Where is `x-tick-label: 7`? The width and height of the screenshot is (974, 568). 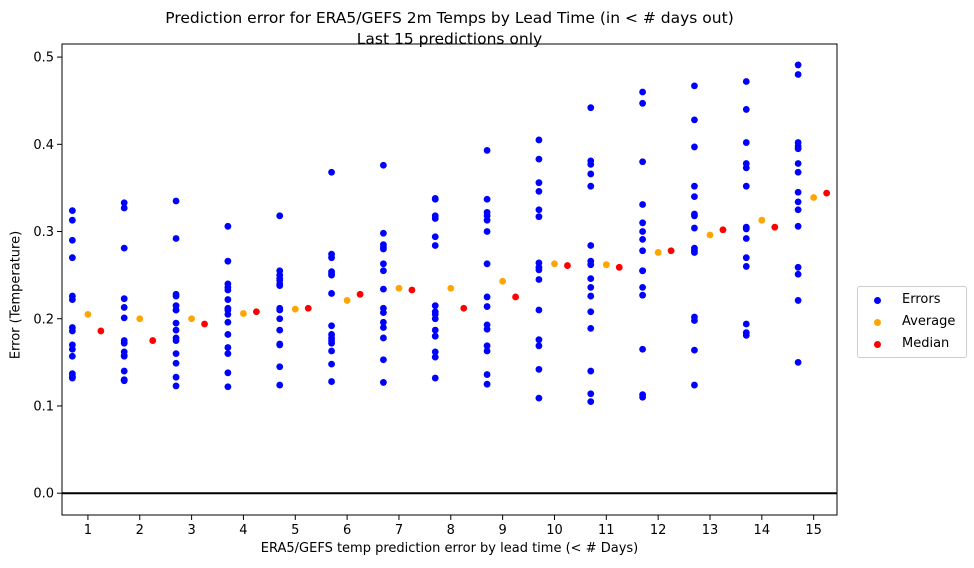 x-tick-label: 7 is located at coordinates (399, 530).